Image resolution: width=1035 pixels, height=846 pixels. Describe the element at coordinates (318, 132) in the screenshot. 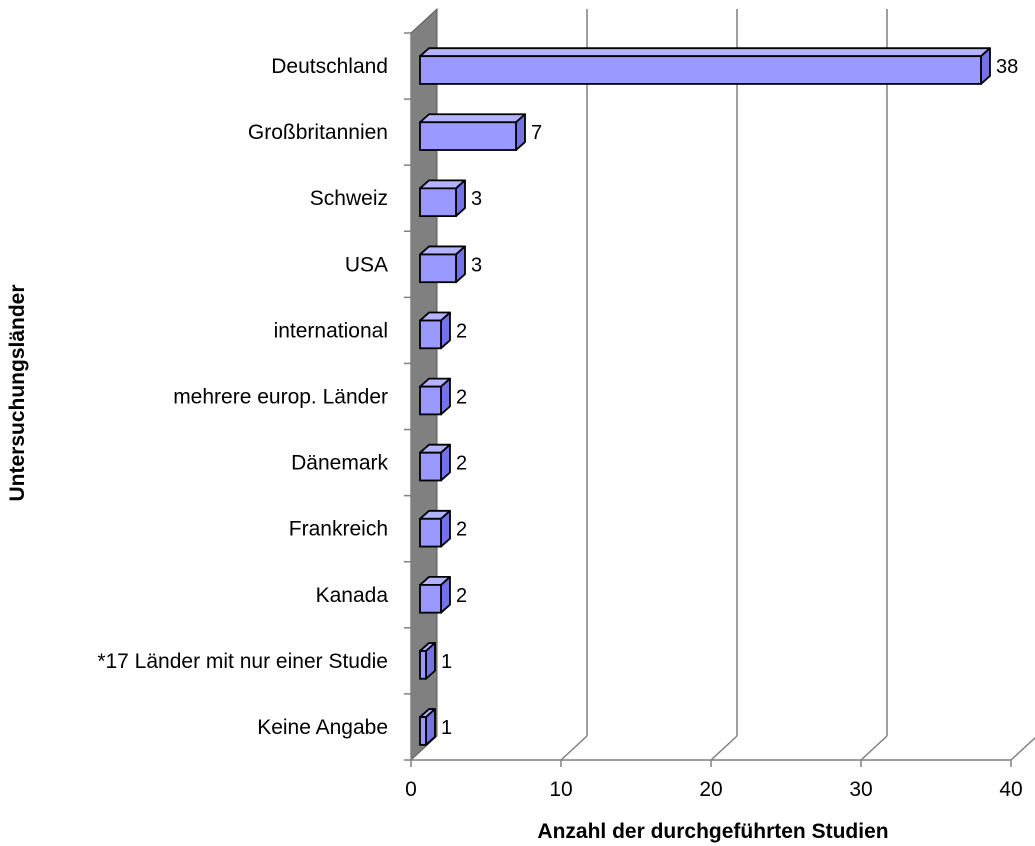

I see `category-label: Großbritannien` at that location.